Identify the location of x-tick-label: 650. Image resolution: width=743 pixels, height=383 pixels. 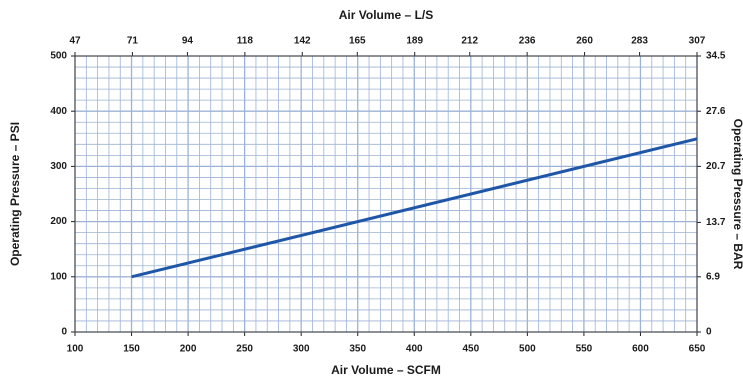
(697, 349).